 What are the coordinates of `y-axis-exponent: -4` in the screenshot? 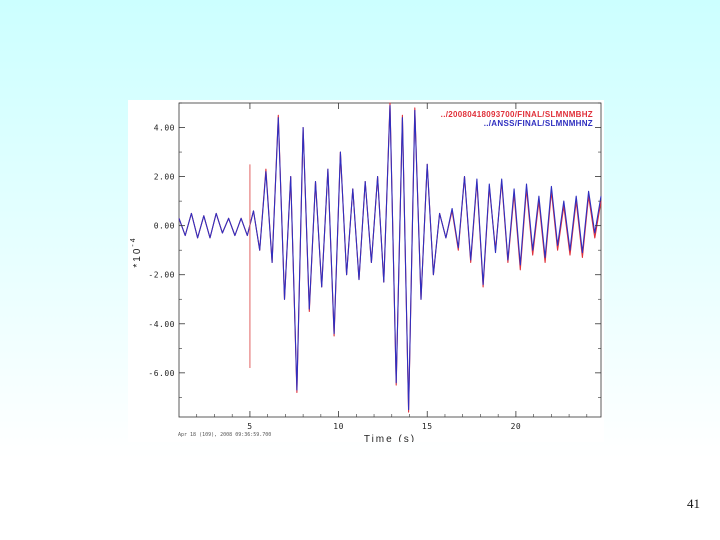 It's located at (133, 241).